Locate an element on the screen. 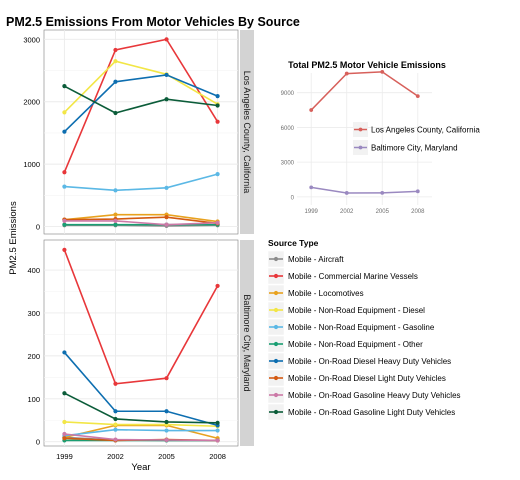 Image resolution: width=520 pixels, height=480 pixels. inset-x-tick-label: 2005 is located at coordinates (383, 212).